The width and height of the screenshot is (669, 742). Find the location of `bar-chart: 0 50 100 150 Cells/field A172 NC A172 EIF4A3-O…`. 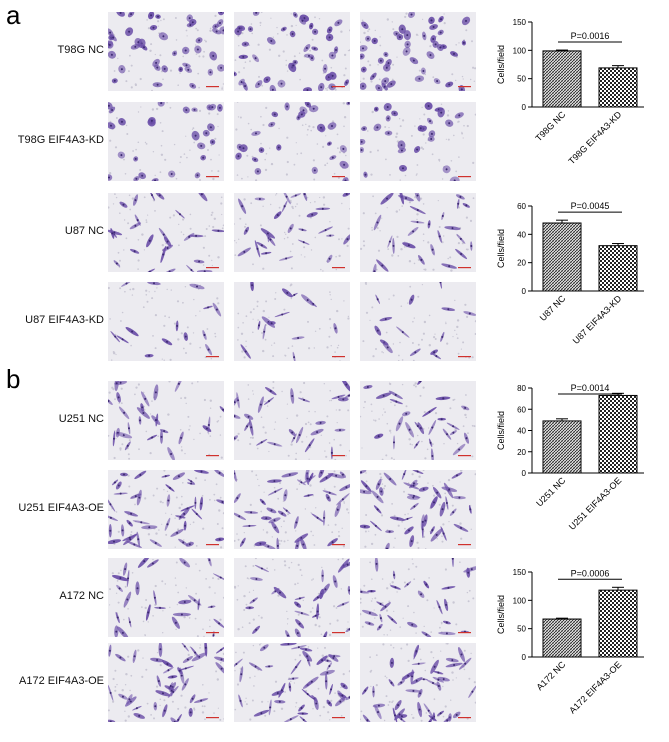

bar-chart: 0 50 100 150 Cells/field A172 NC A172 EIF4A3-O… is located at coordinates (576, 649).